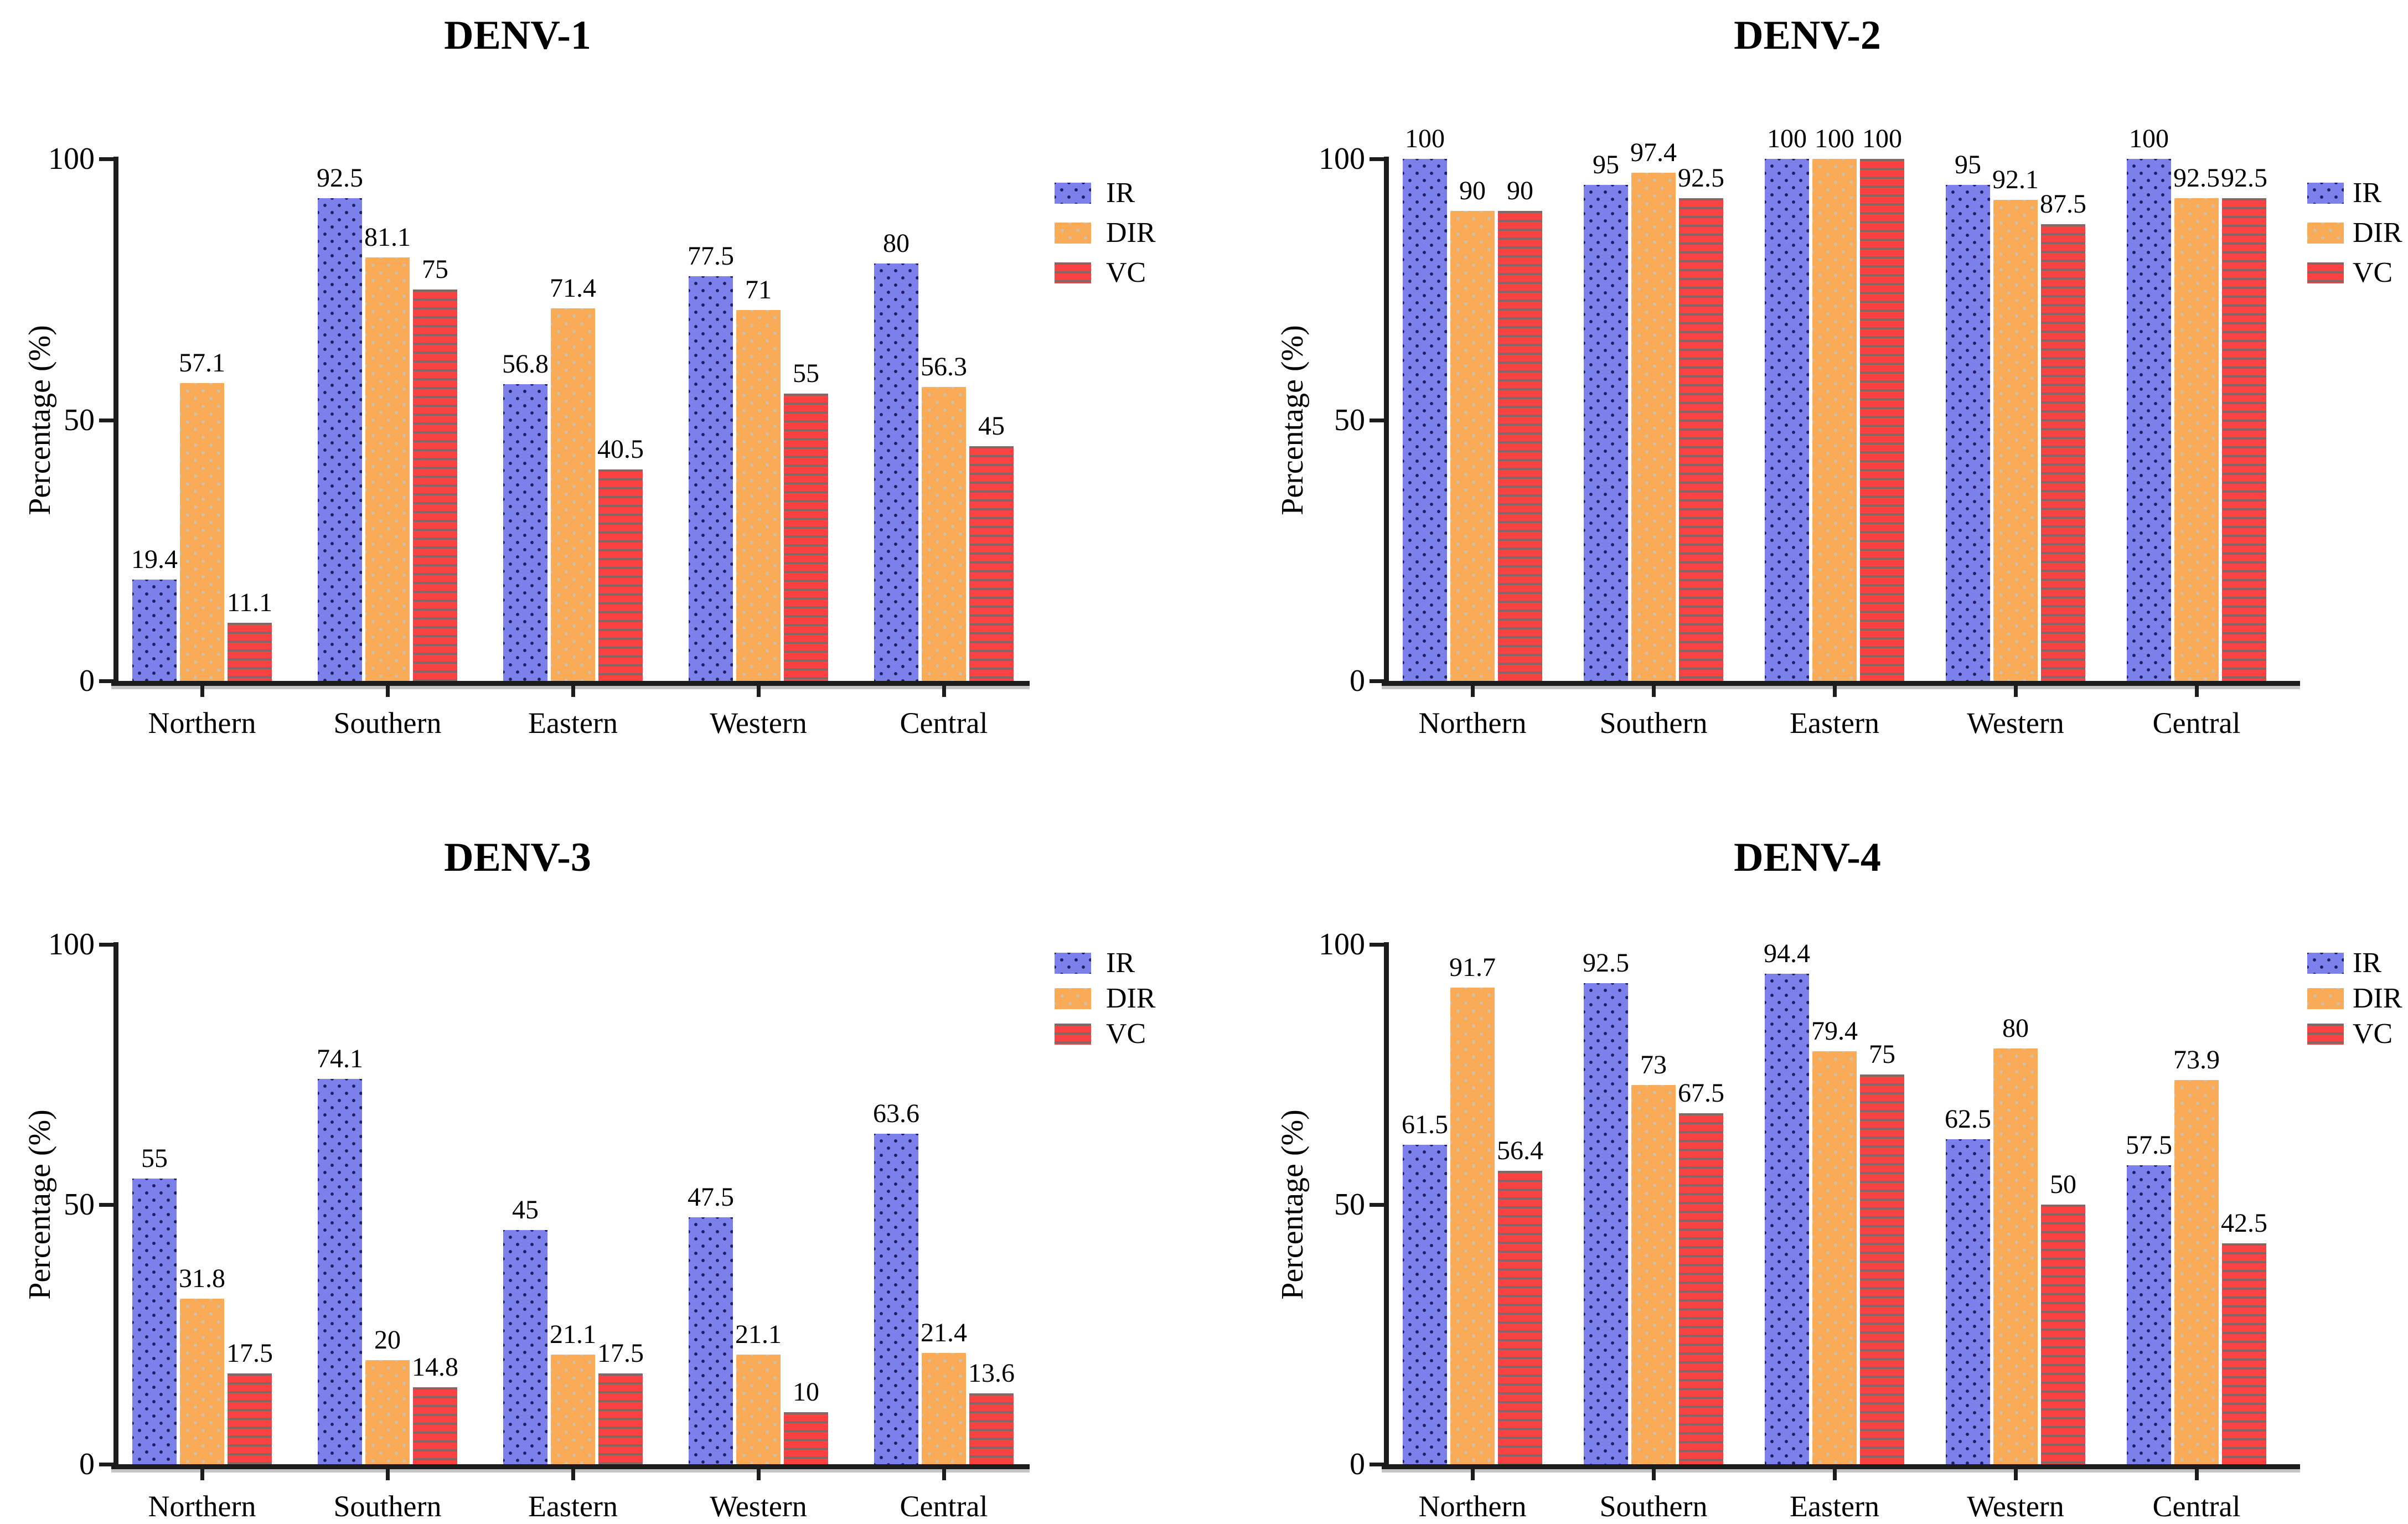 Image resolution: width=2408 pixels, height=1524 pixels. I want to click on bar-value-vc-central: 92.5, so click(2244, 178).